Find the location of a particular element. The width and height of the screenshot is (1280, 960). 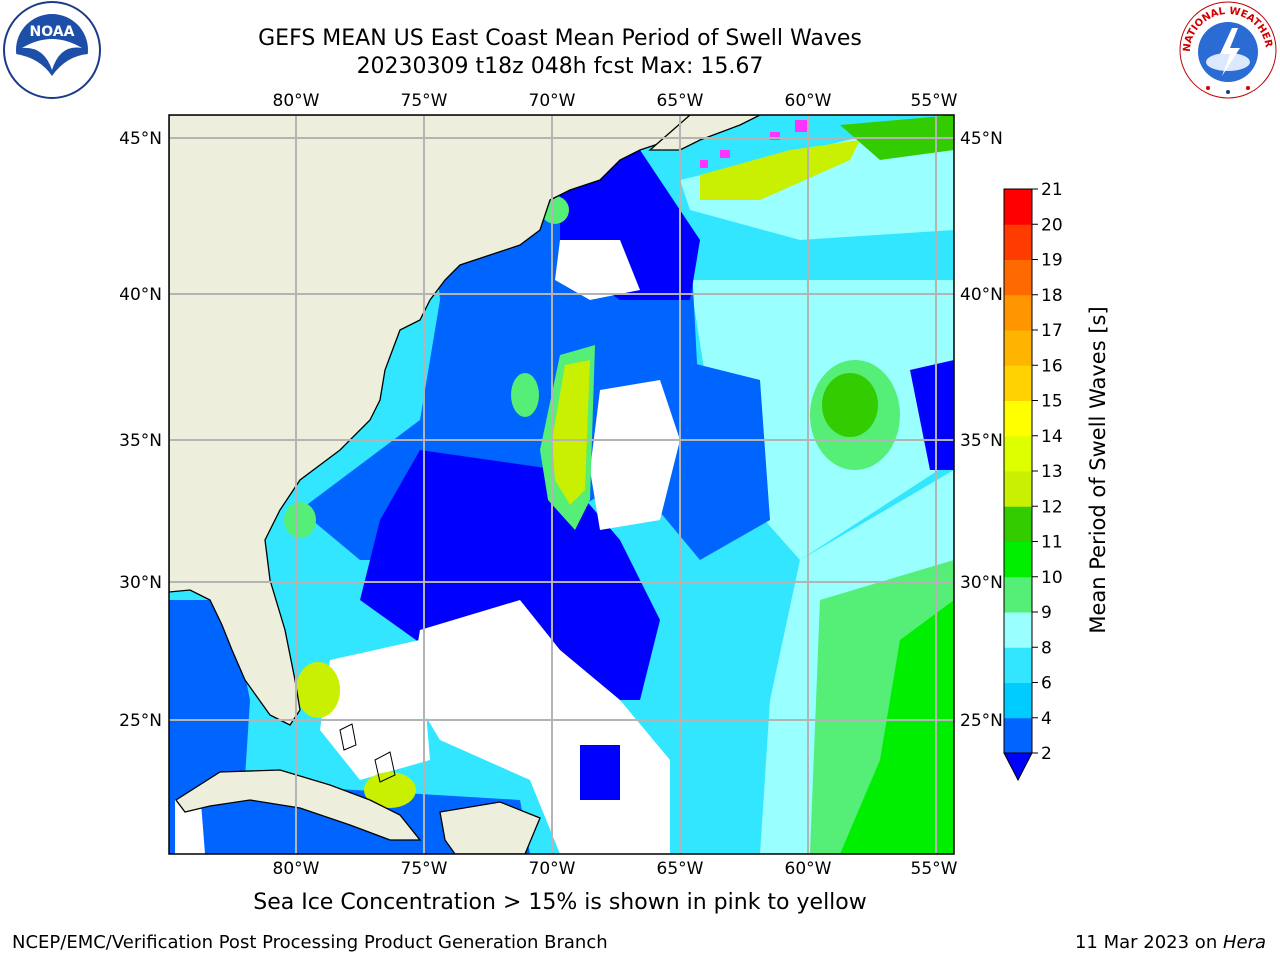

colorbar-bins is located at coordinates (1018, 471).